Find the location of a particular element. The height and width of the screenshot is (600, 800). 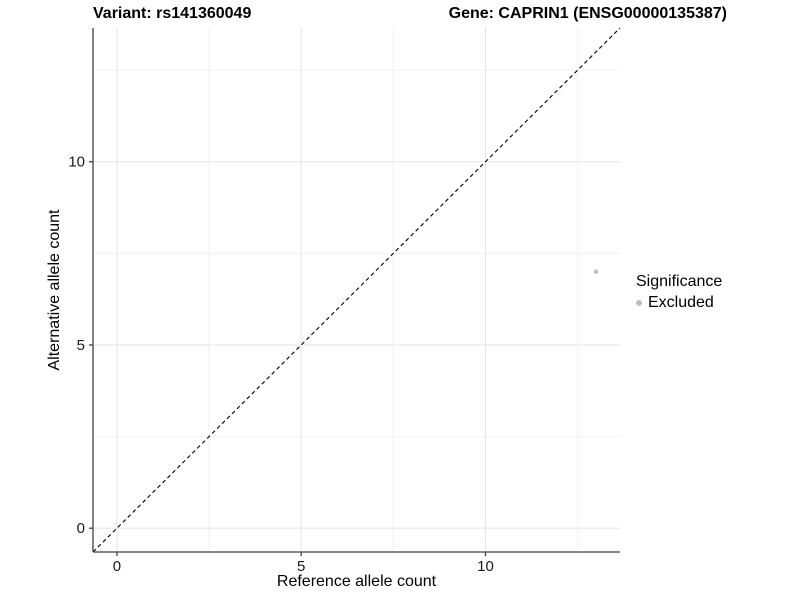

x-axis-label: Reference allele count is located at coordinates (356, 581).